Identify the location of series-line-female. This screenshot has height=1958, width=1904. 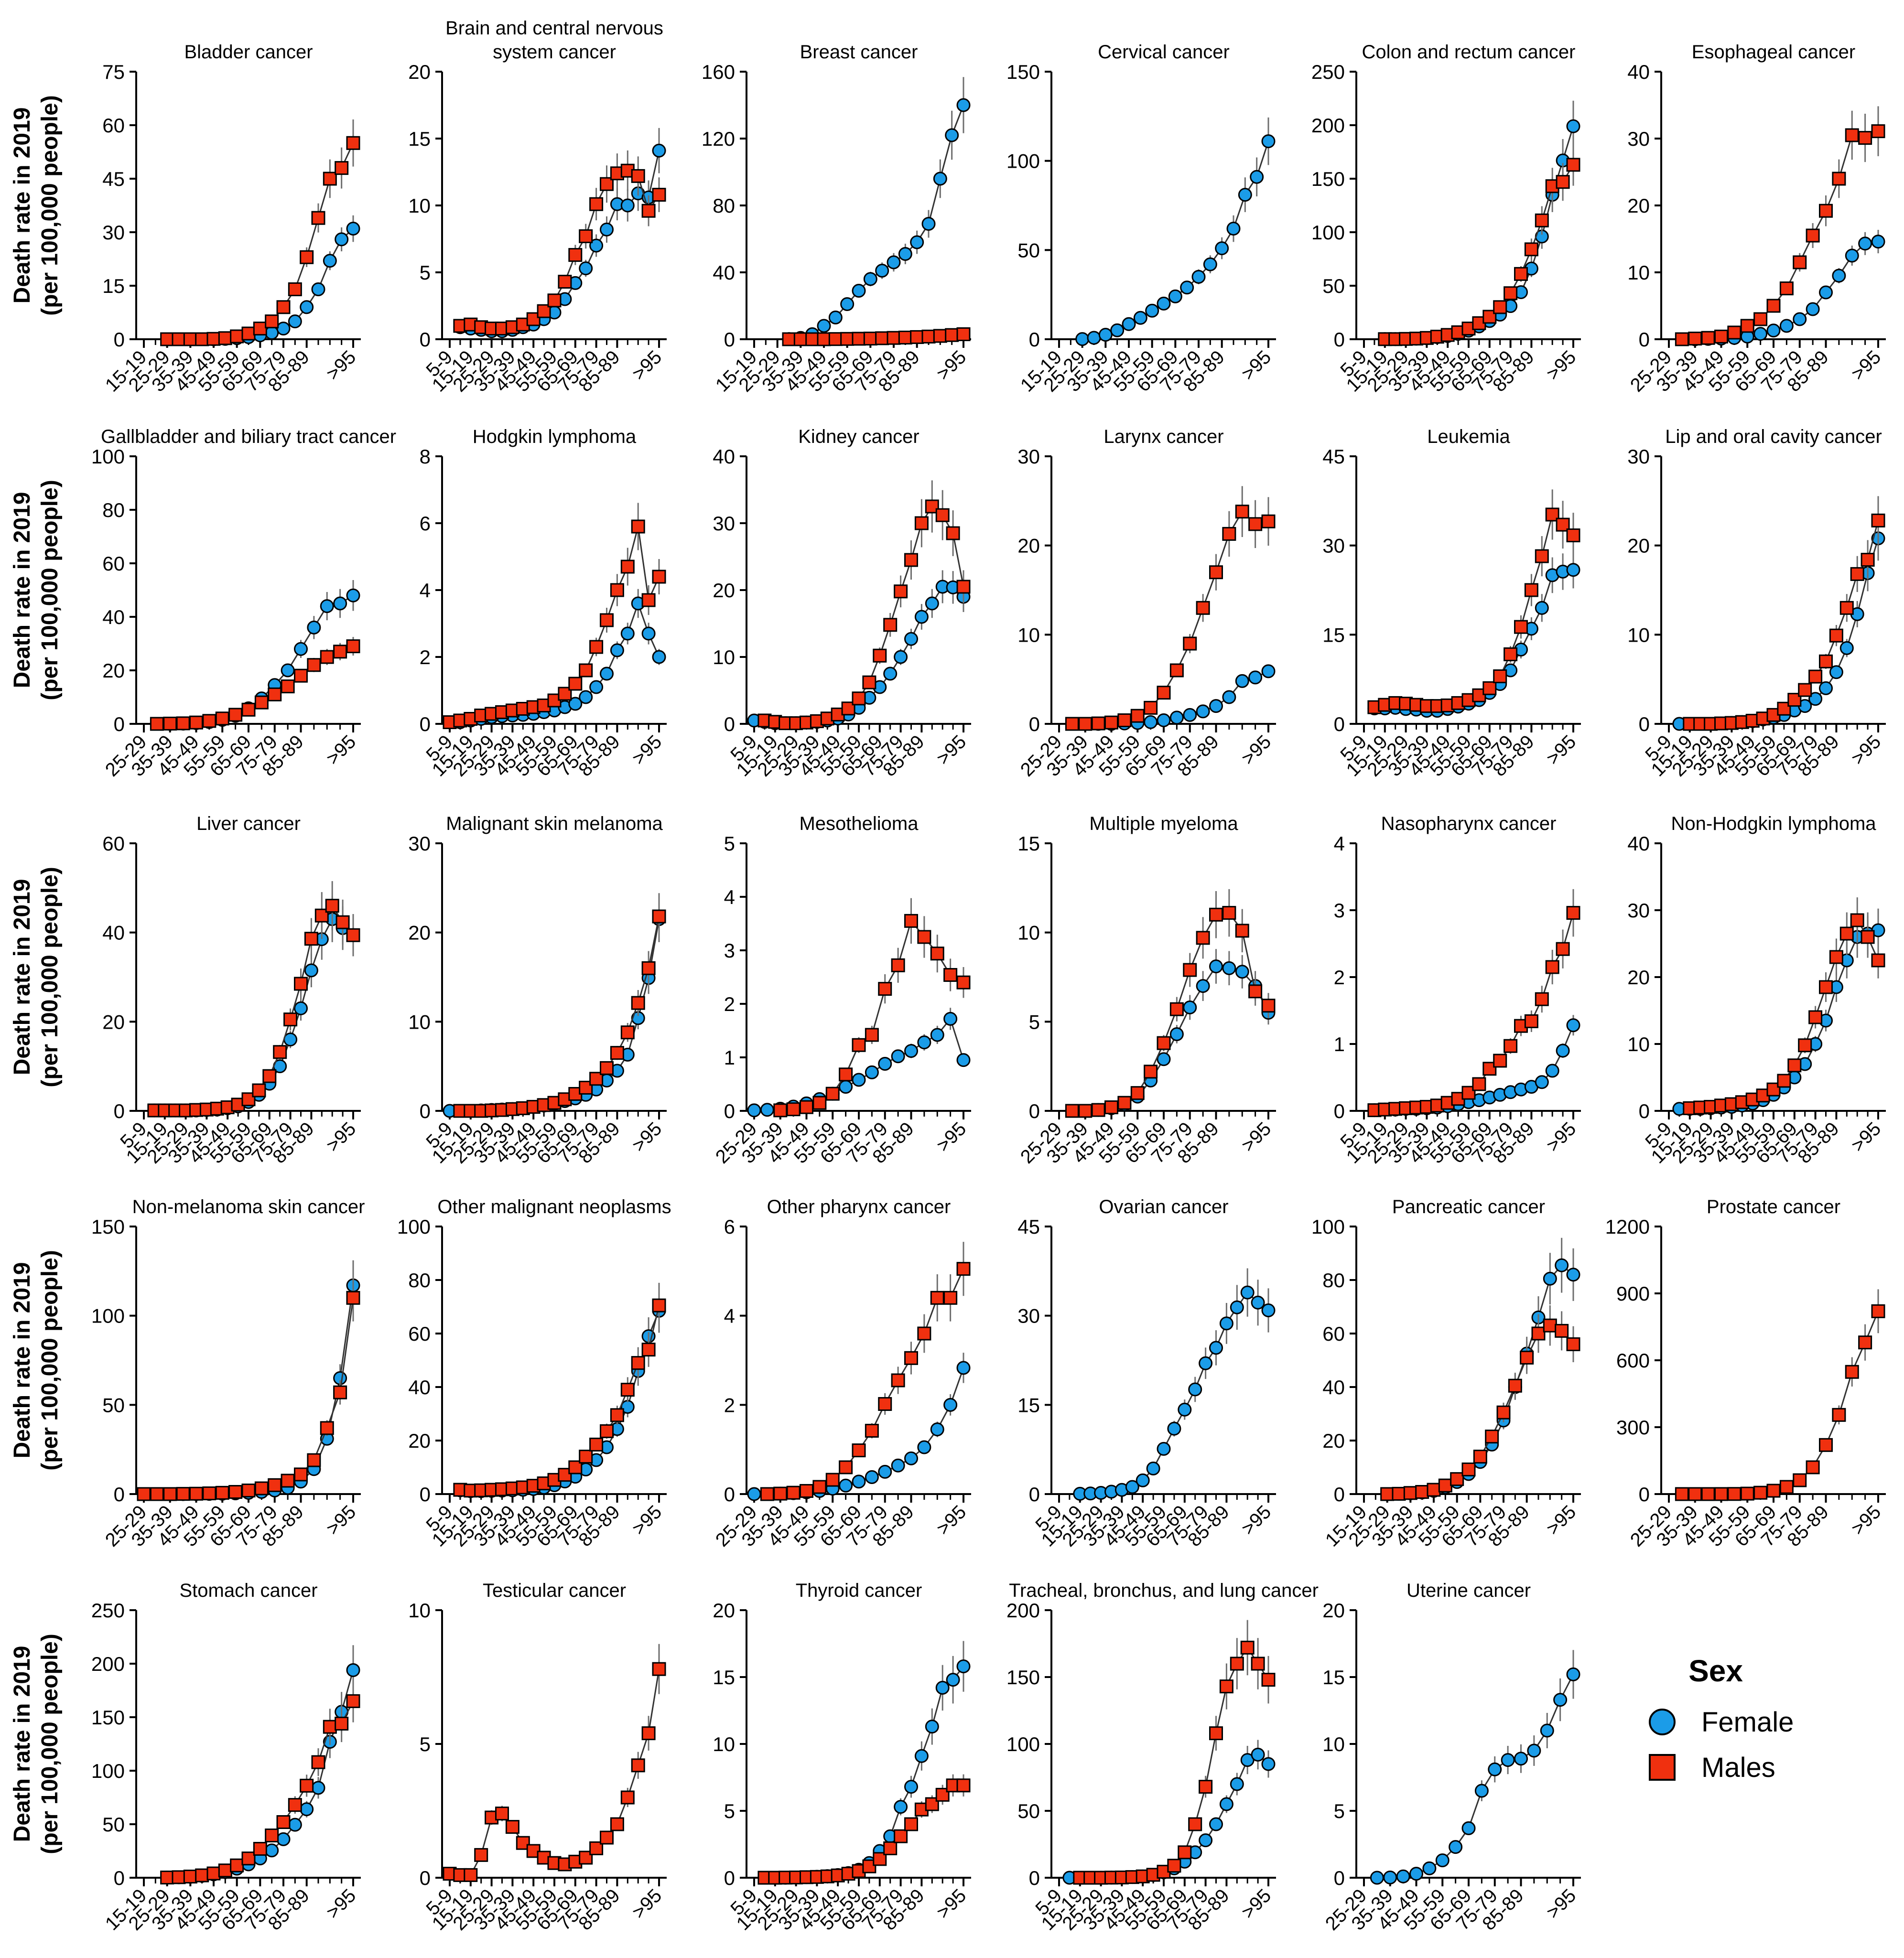
(249, 1390).